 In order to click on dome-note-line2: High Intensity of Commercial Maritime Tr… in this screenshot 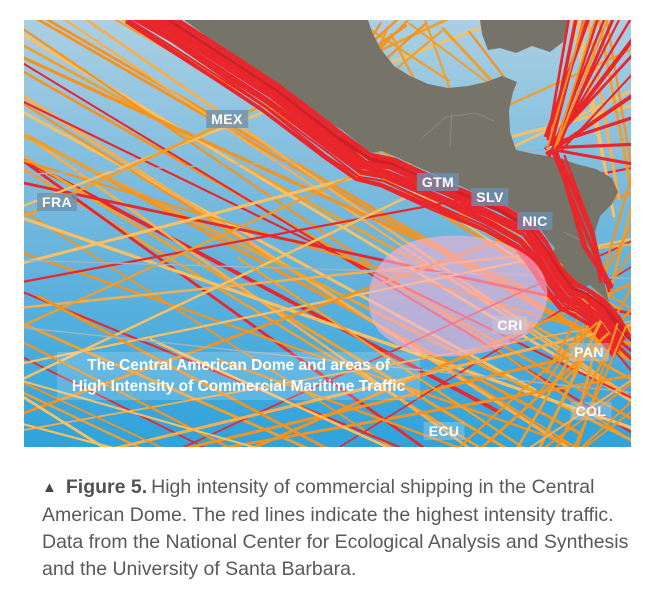, I will do `click(238, 387)`.